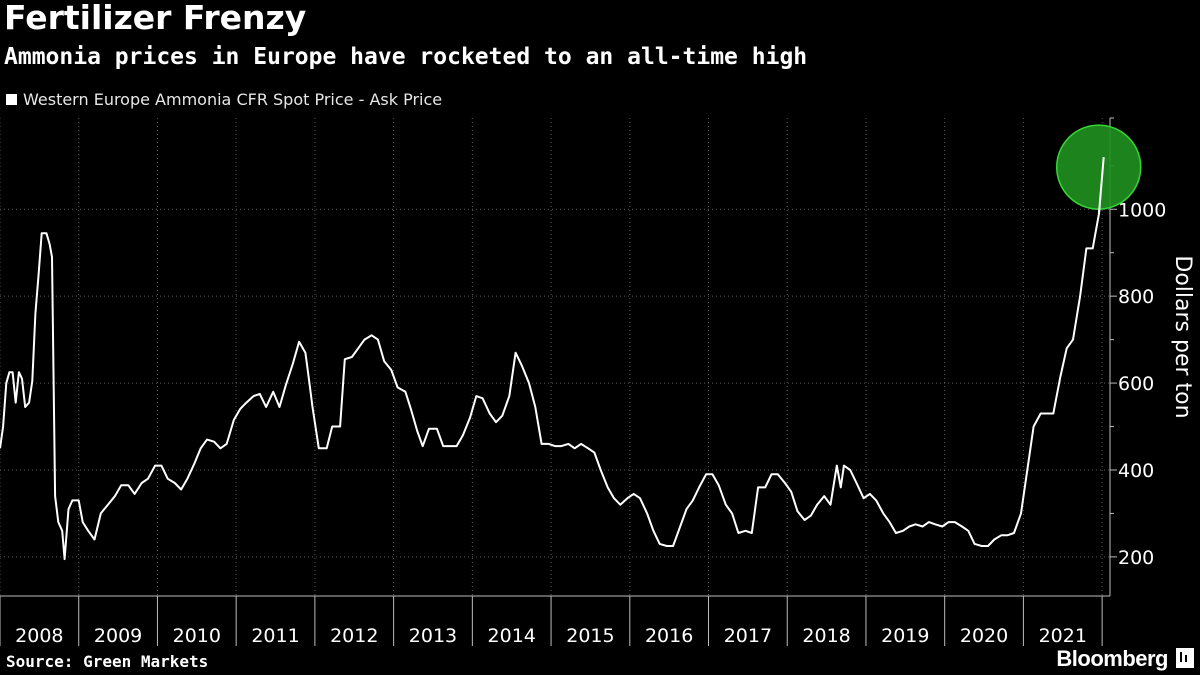 Image resolution: width=1200 pixels, height=675 pixels. What do you see at coordinates (118, 636) in the screenshot?
I see `x-tick-label: 2009` at bounding box center [118, 636].